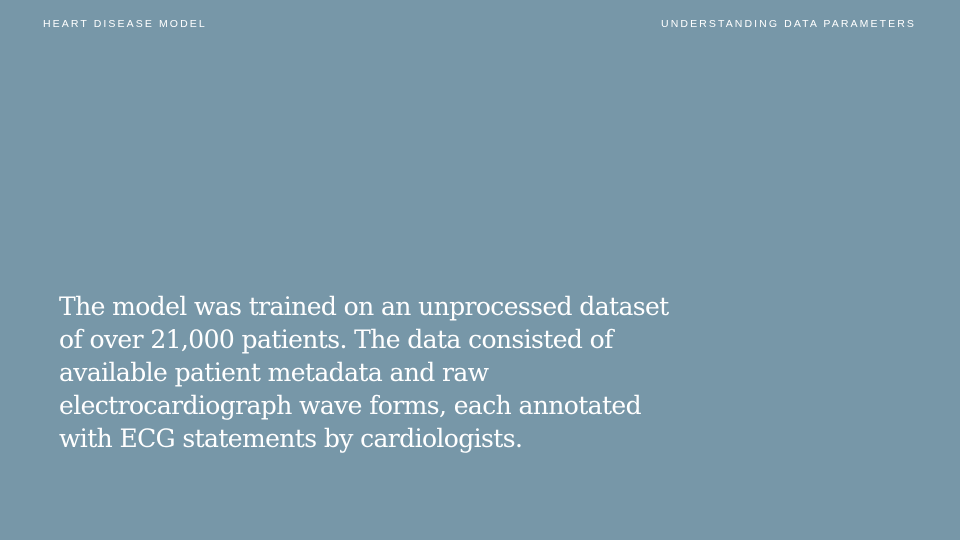 Image resolution: width=960 pixels, height=540 pixels. What do you see at coordinates (788, 24) in the screenshot?
I see `section-title: UNDERSTANDING DATA PARAMETERS` at bounding box center [788, 24].